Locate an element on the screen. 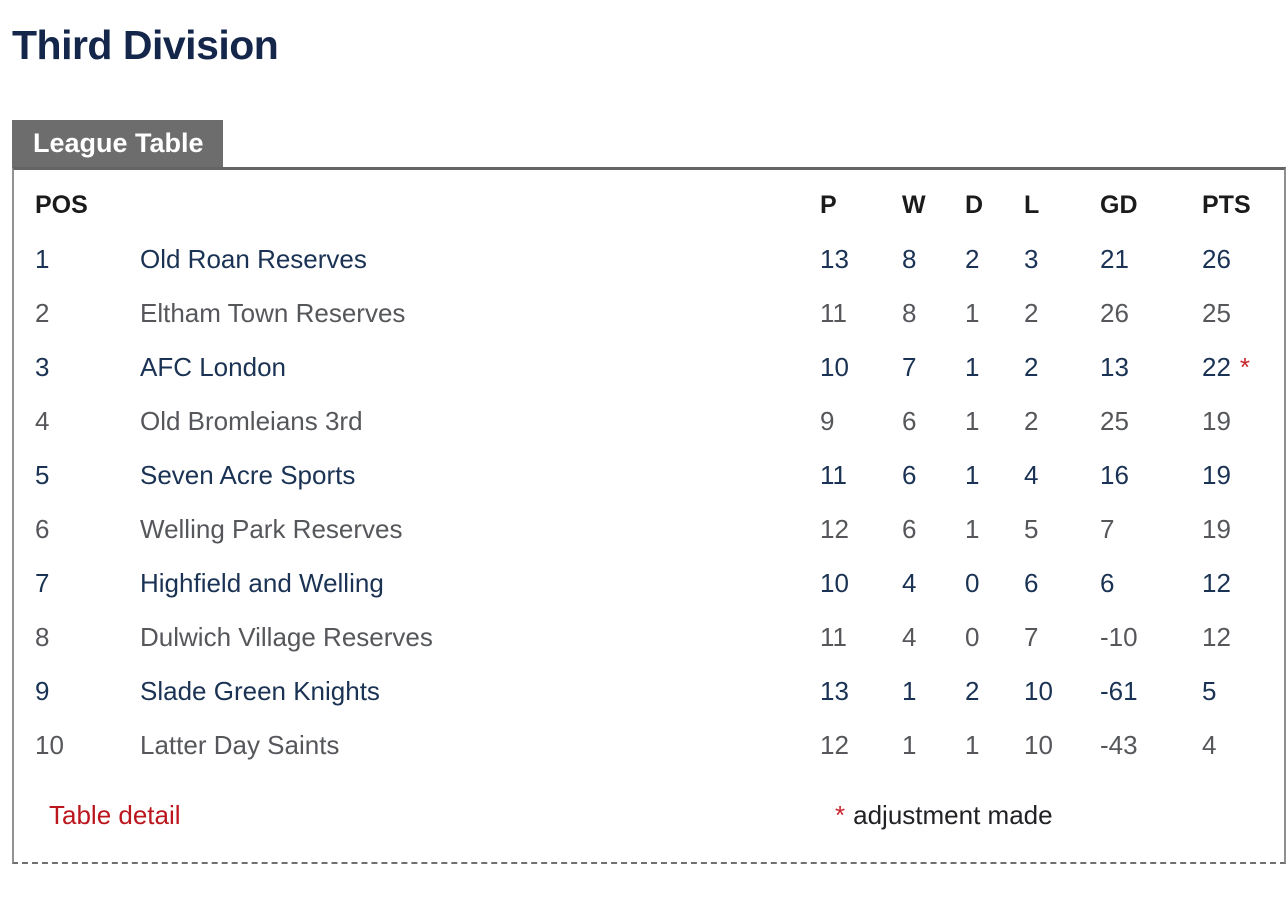 The height and width of the screenshot is (897, 1288). panel-footer: Table detail * adjustment made is located at coordinates (659, 817).